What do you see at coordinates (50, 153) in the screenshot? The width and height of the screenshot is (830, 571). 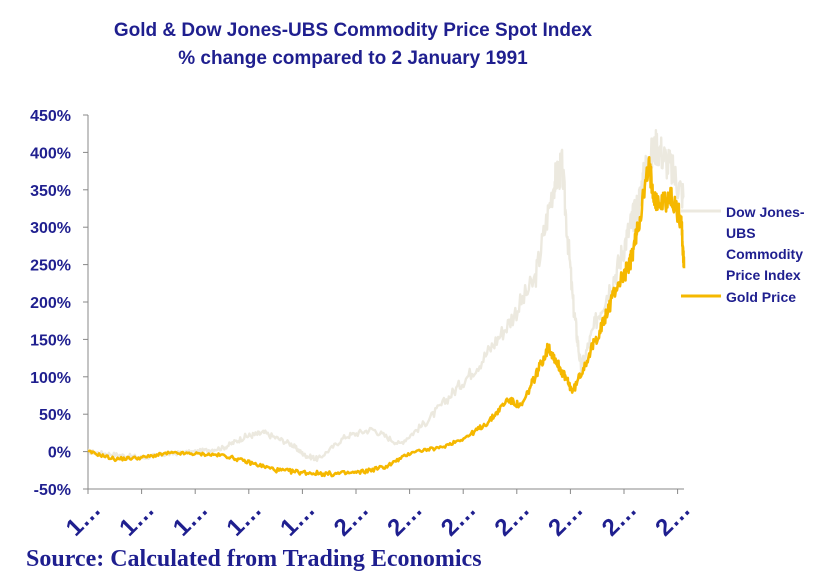 I see `y-tick-label: 400%` at bounding box center [50, 153].